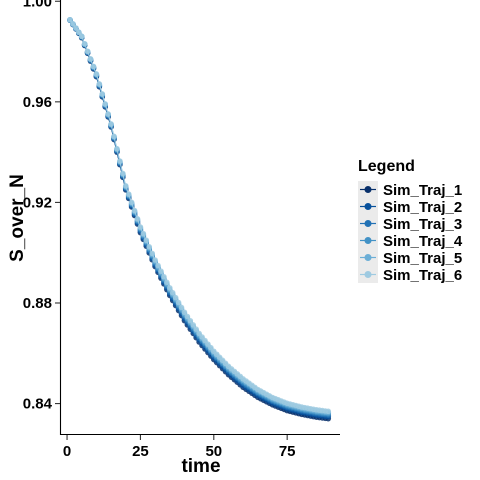 The height and width of the screenshot is (480, 480). I want to click on y-tick-label: 0.84, so click(38, 404).